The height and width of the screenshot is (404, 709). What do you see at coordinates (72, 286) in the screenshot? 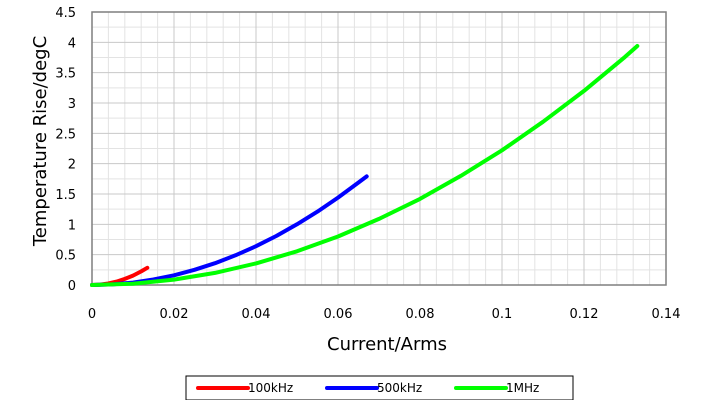
I see `y-tick-label: 0` at bounding box center [72, 286].